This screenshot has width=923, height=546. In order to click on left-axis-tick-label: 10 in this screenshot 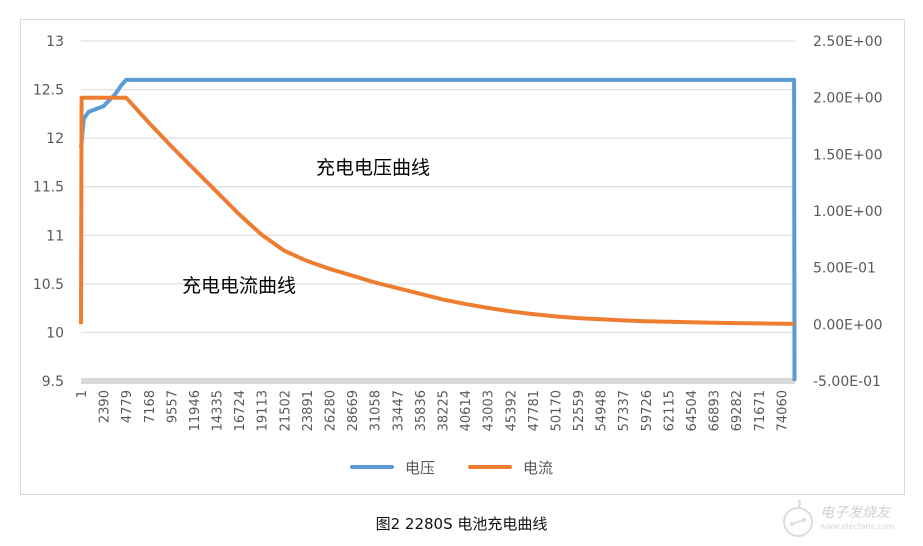, I will do `click(55, 333)`.